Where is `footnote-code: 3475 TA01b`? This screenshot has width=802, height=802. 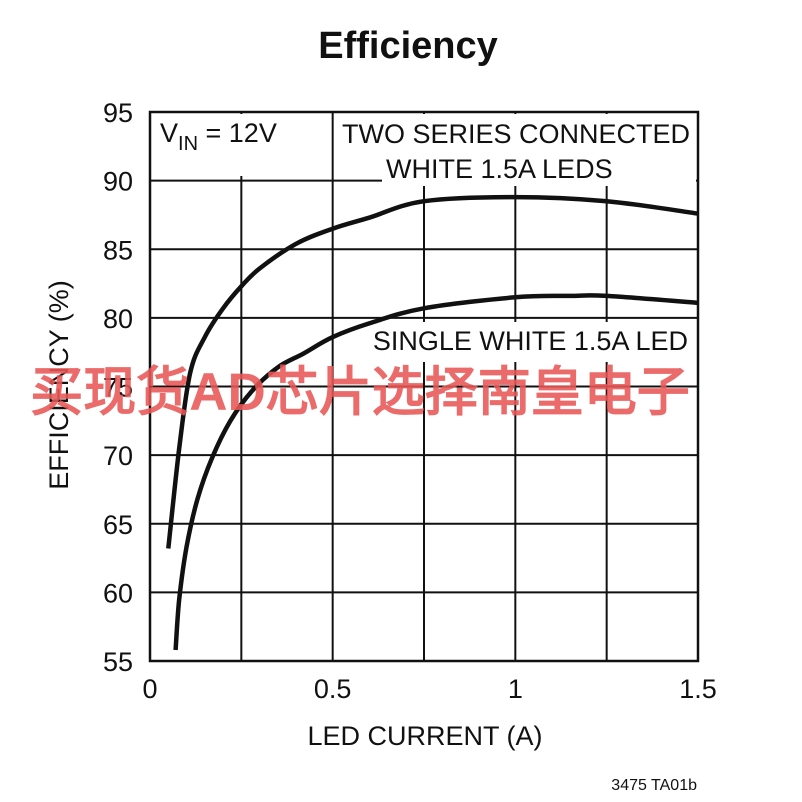 footnote-code: 3475 TA01b is located at coordinates (654, 785).